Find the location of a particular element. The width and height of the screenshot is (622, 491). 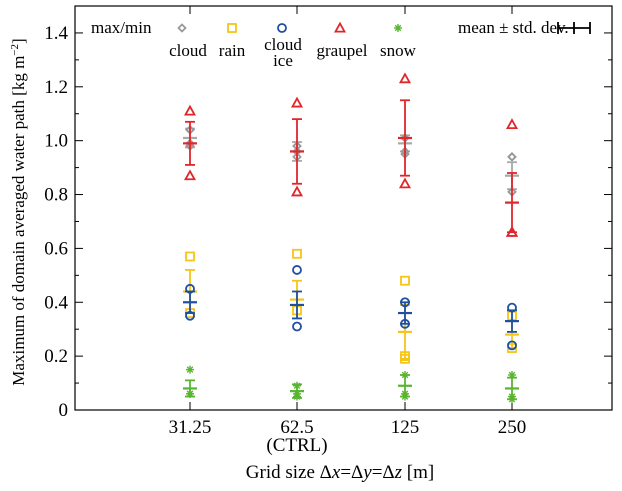

legend-label-cloud-ice-line2: ice is located at coordinates (283, 60).